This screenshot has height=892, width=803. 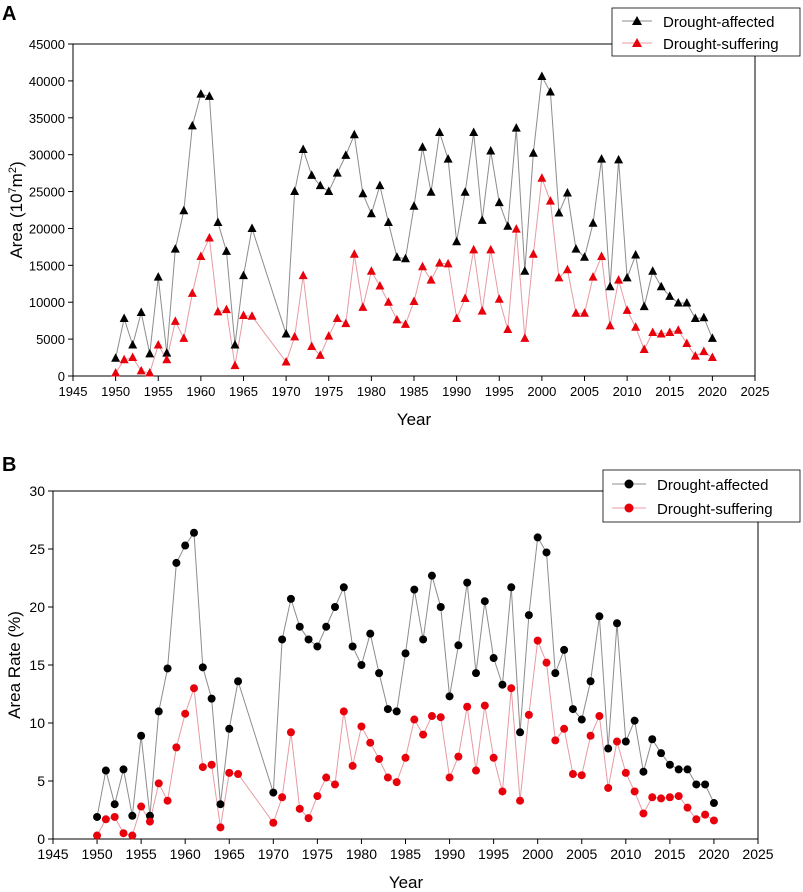 I want to click on panel-a-x-tick-label: 1955, so click(x=158, y=391).